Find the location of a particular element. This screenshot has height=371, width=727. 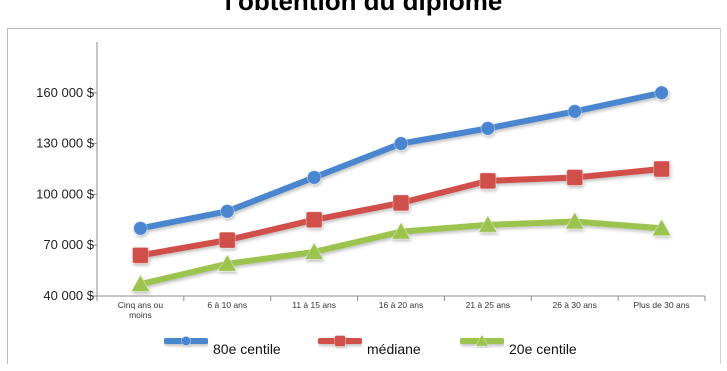

legend-label: médiane is located at coordinates (394, 349).